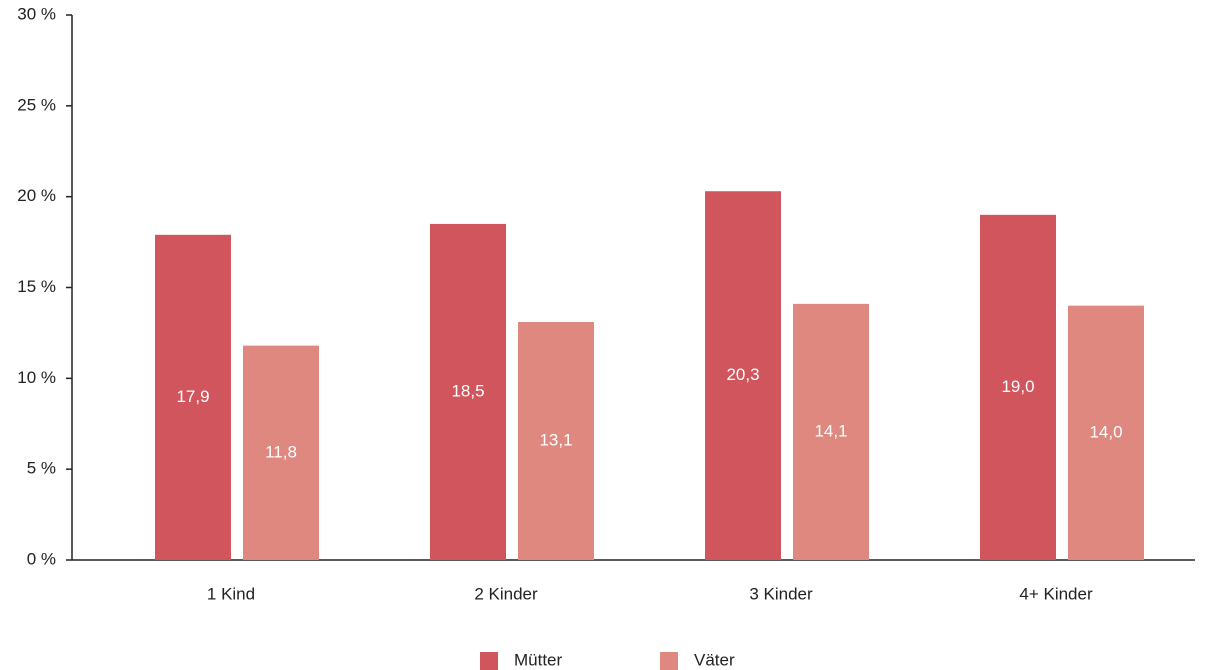 The height and width of the screenshot is (670, 1208). Describe the element at coordinates (1056, 593) in the screenshot. I see `x-tick-label: 4+ Kinder` at that location.